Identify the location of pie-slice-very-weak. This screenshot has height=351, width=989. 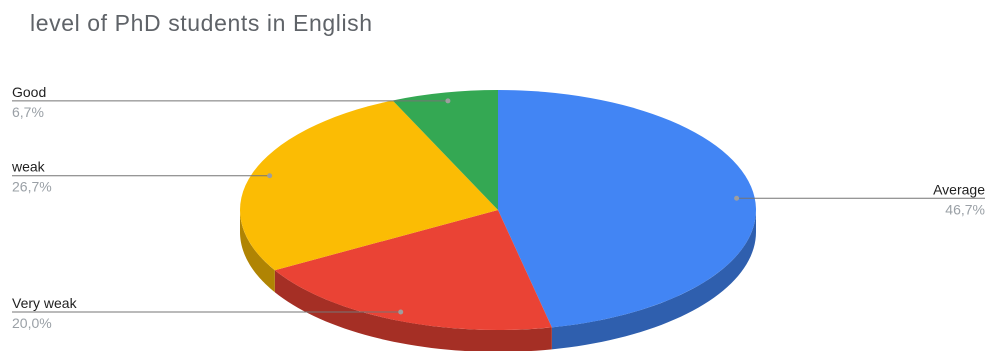
(413, 270).